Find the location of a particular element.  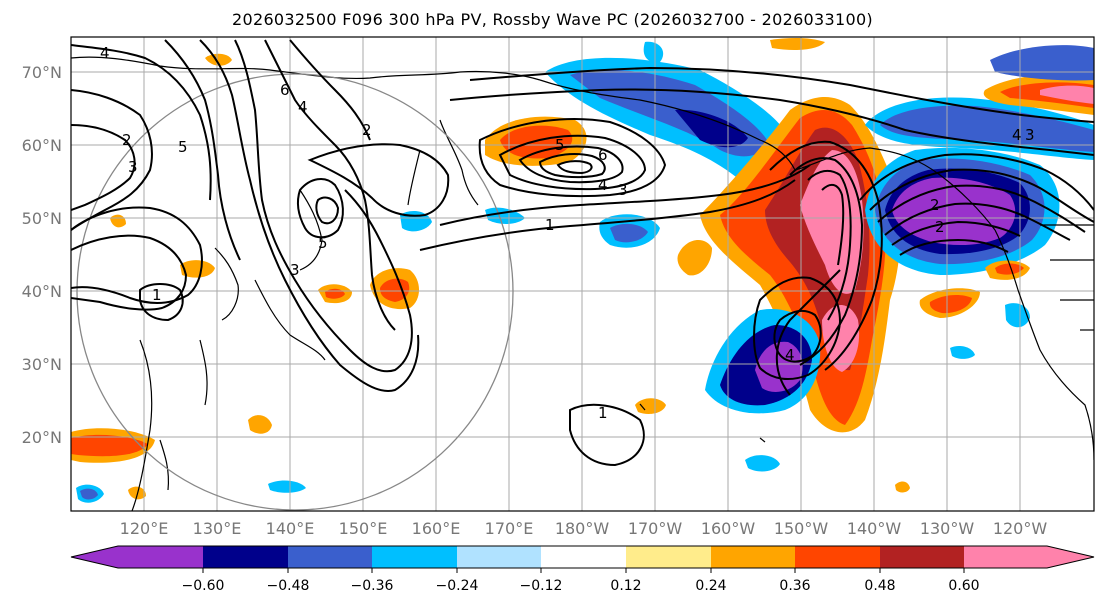

lat-tick-label: 50°N is located at coordinates (42, 218).